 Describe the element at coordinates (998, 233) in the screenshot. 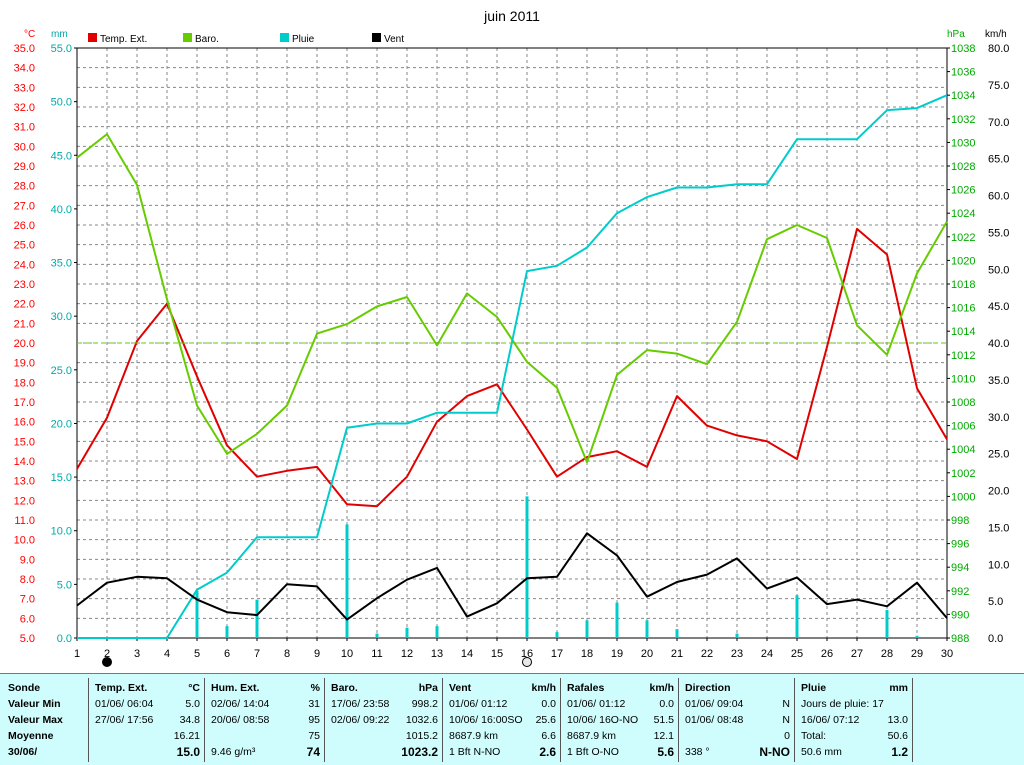

I see `wind-tick-label: 55.0` at that location.